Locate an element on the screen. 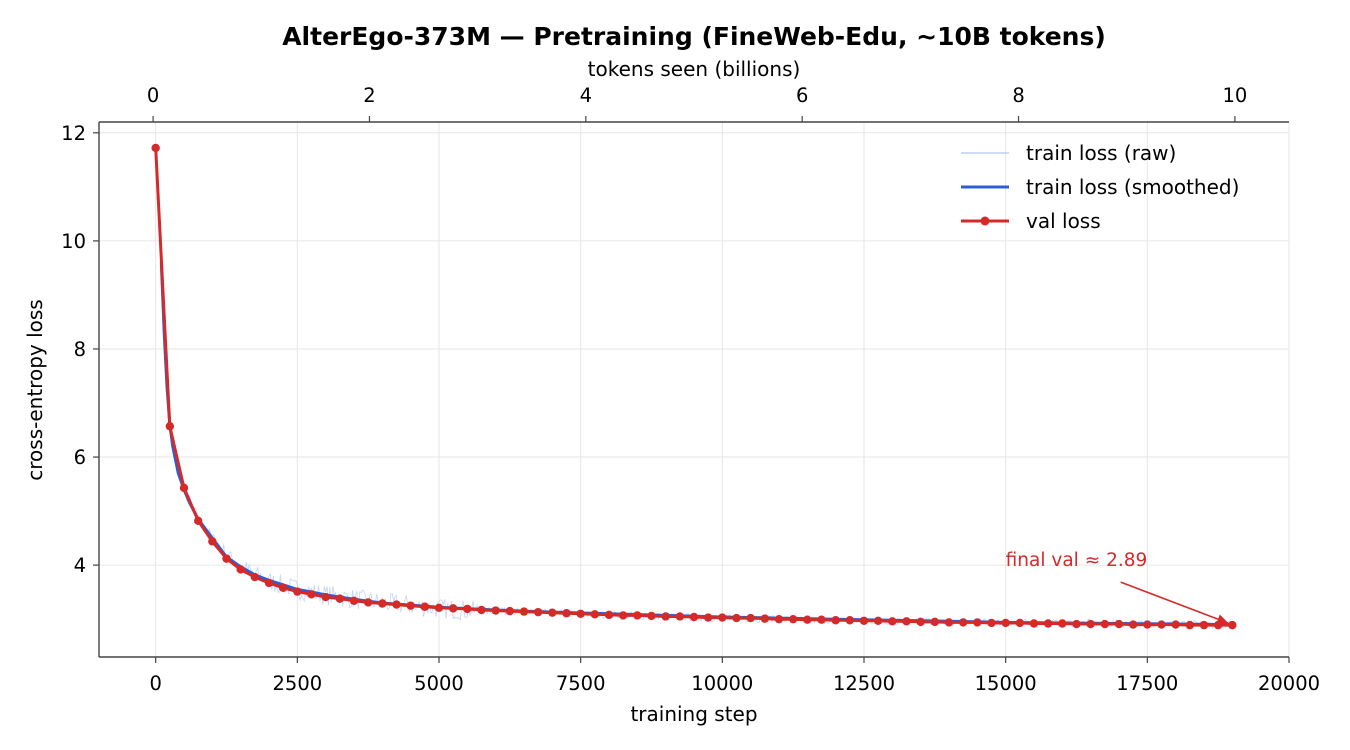  x-axis-ticks: 0 2500 5000 7500 10000 12500 15000 17500 20000 is located at coordinates (734, 676).